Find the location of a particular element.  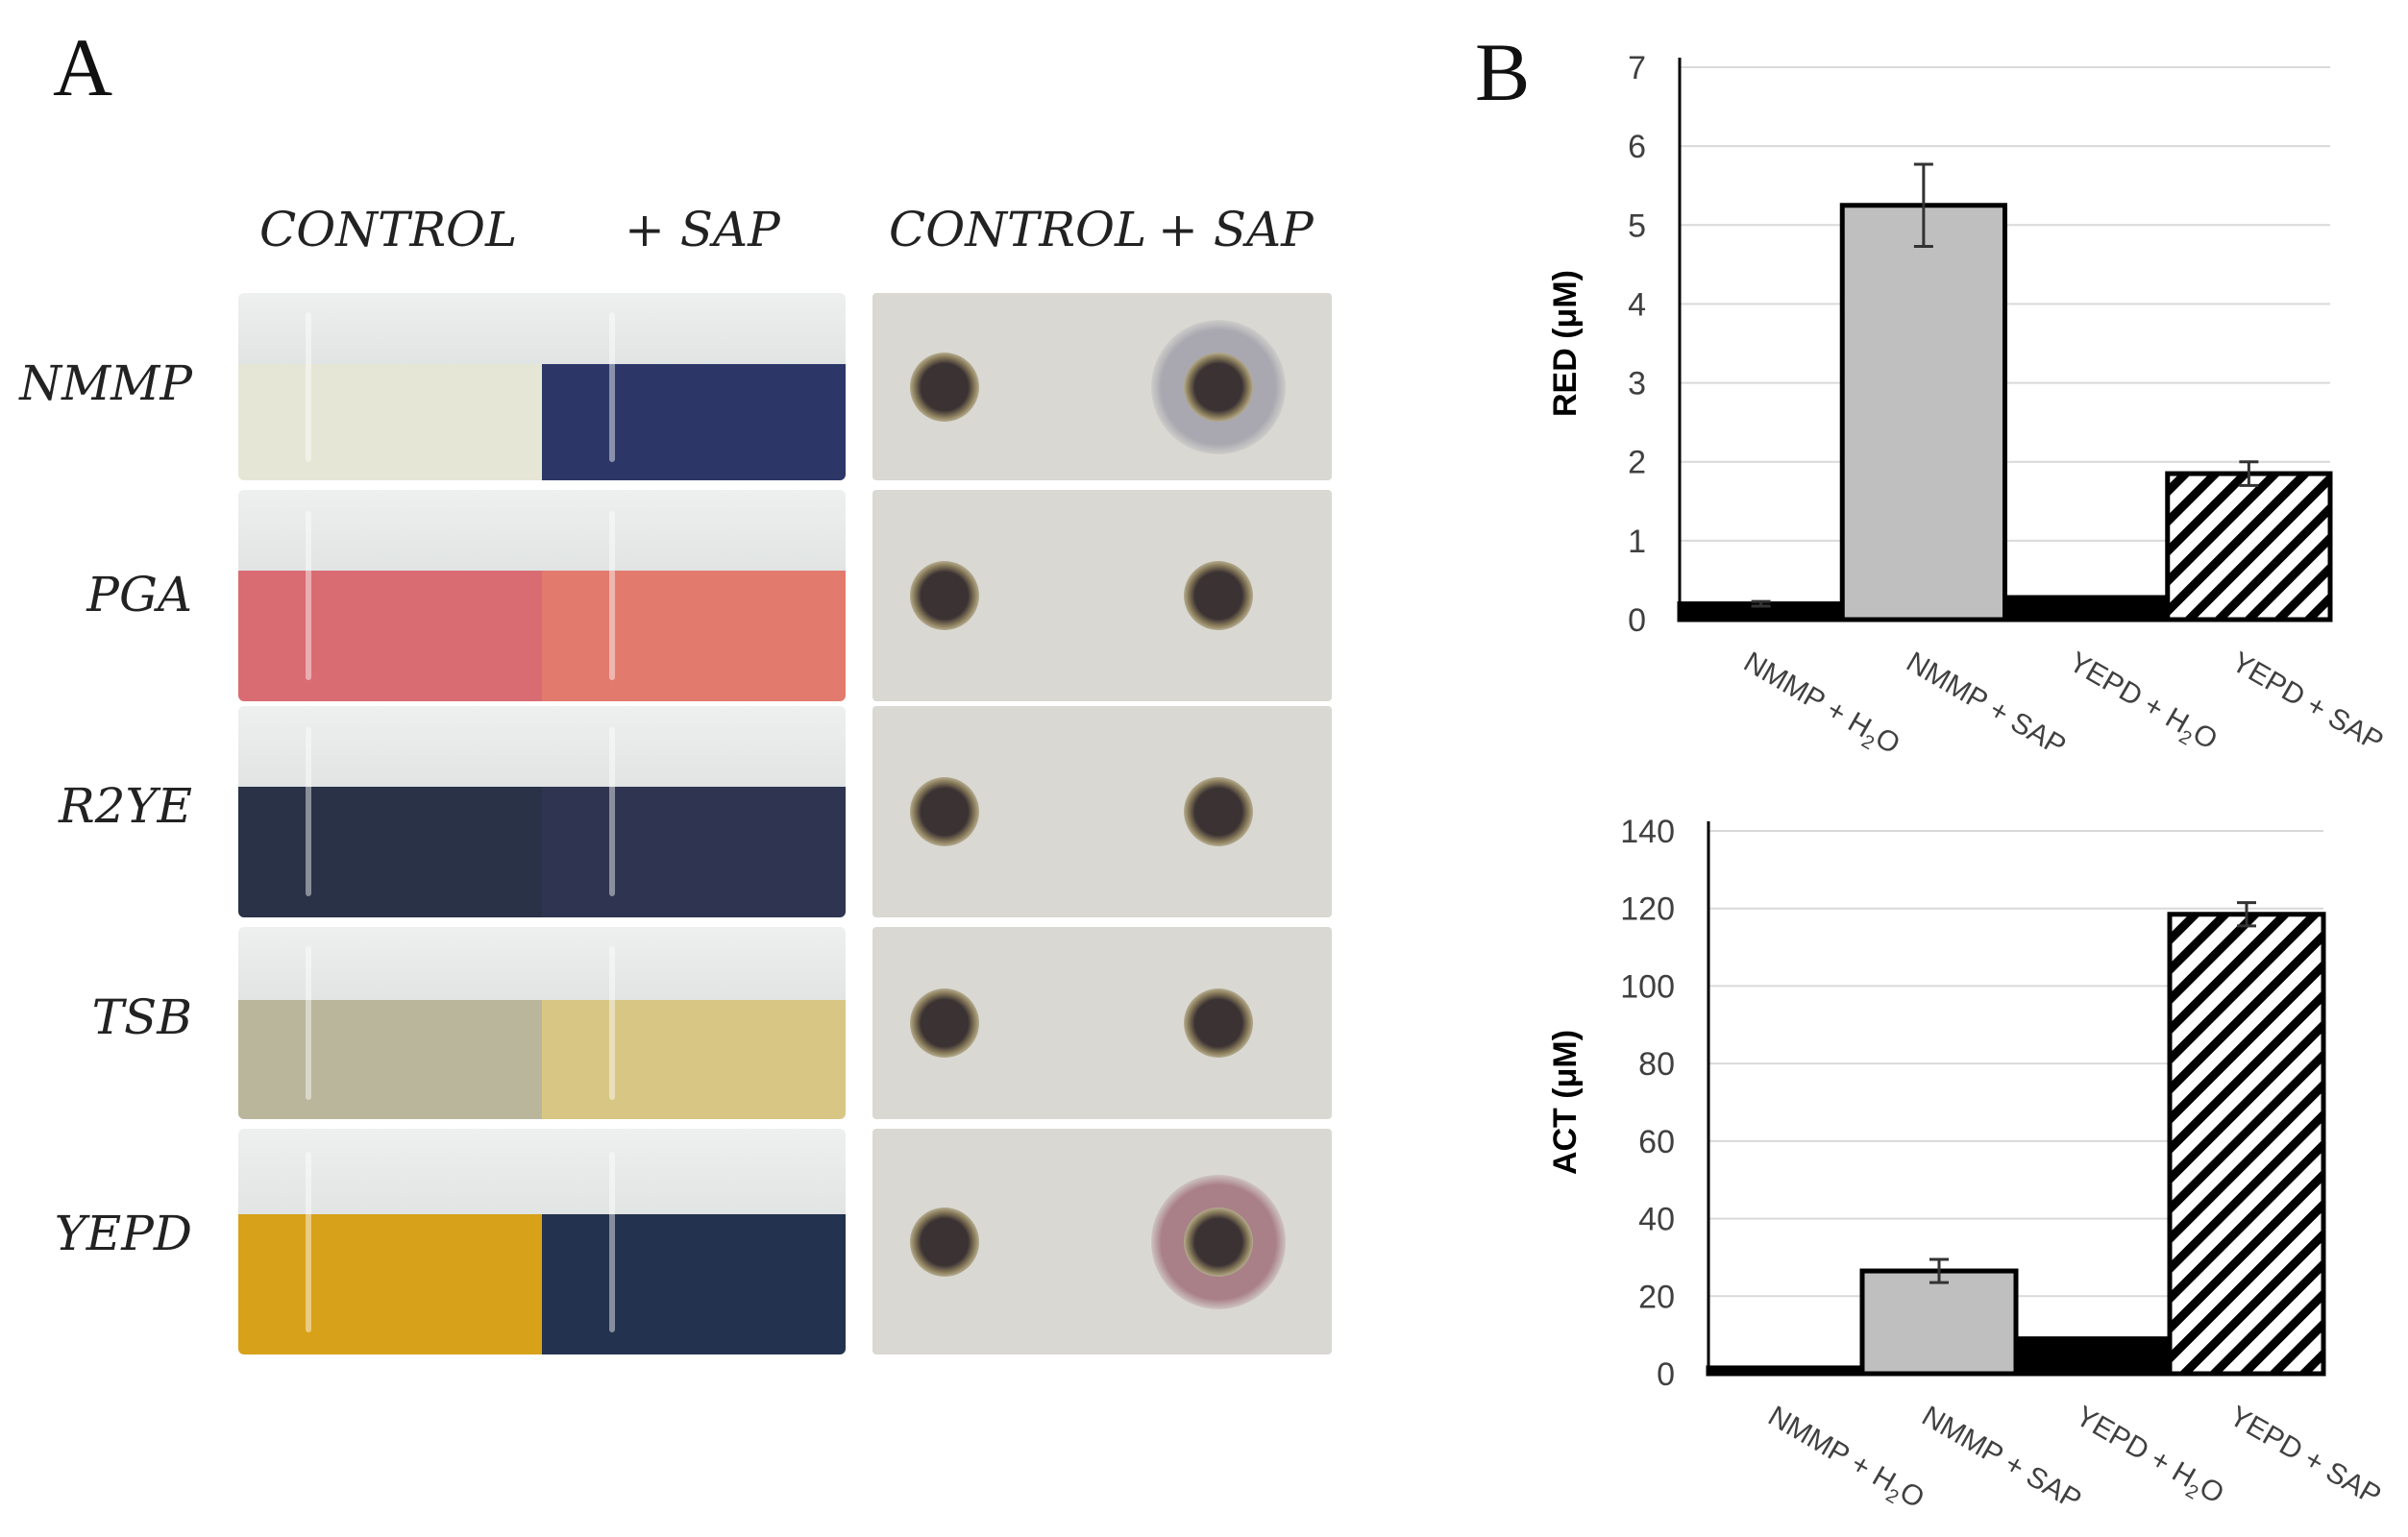

y-tick-label: 4 is located at coordinates (1637, 304).